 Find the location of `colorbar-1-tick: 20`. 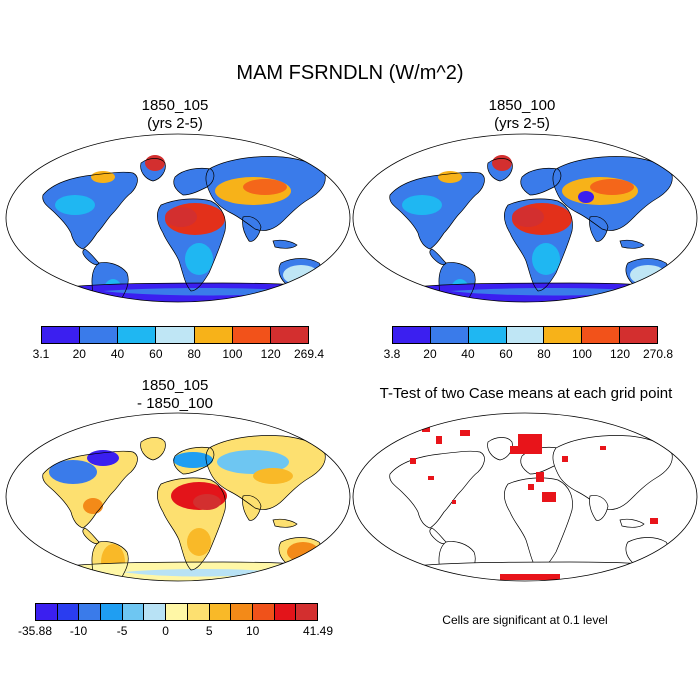

colorbar-1-tick: 20 is located at coordinates (79, 354).